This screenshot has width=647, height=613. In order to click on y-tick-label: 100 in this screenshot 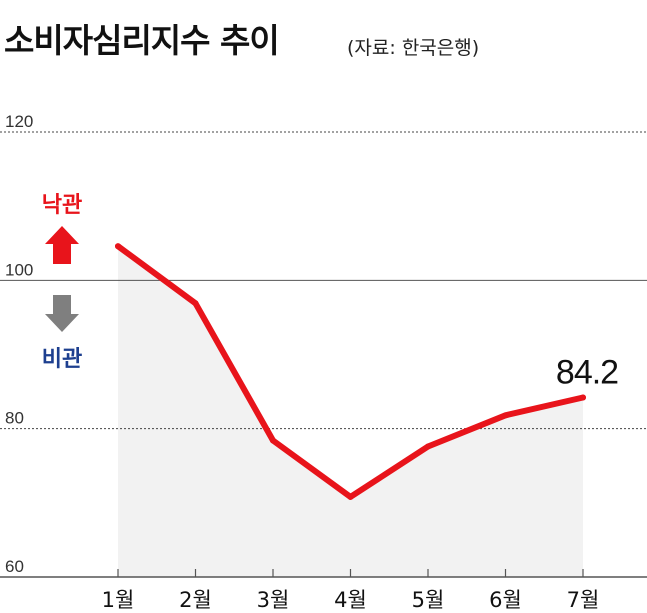, I will do `click(19, 269)`.